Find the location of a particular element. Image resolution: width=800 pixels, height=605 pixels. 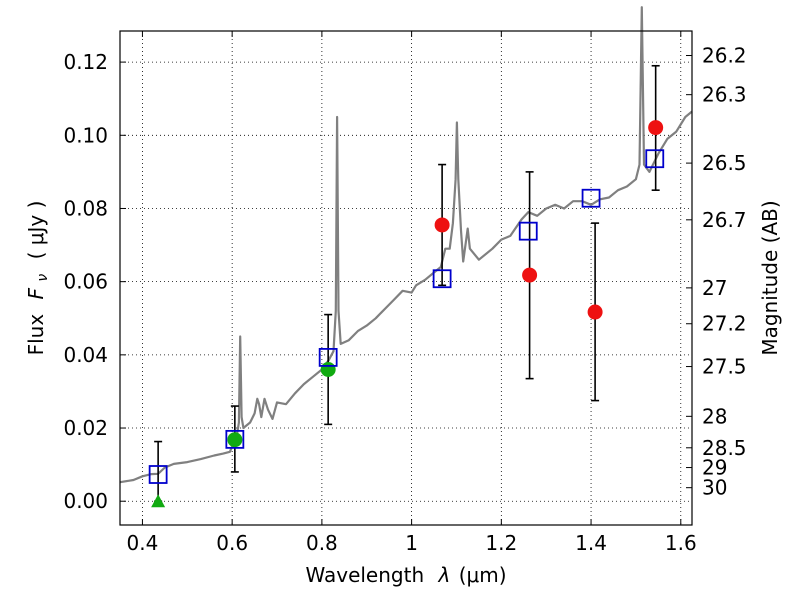

x-tick-label: 1 is located at coordinates (411, 543).